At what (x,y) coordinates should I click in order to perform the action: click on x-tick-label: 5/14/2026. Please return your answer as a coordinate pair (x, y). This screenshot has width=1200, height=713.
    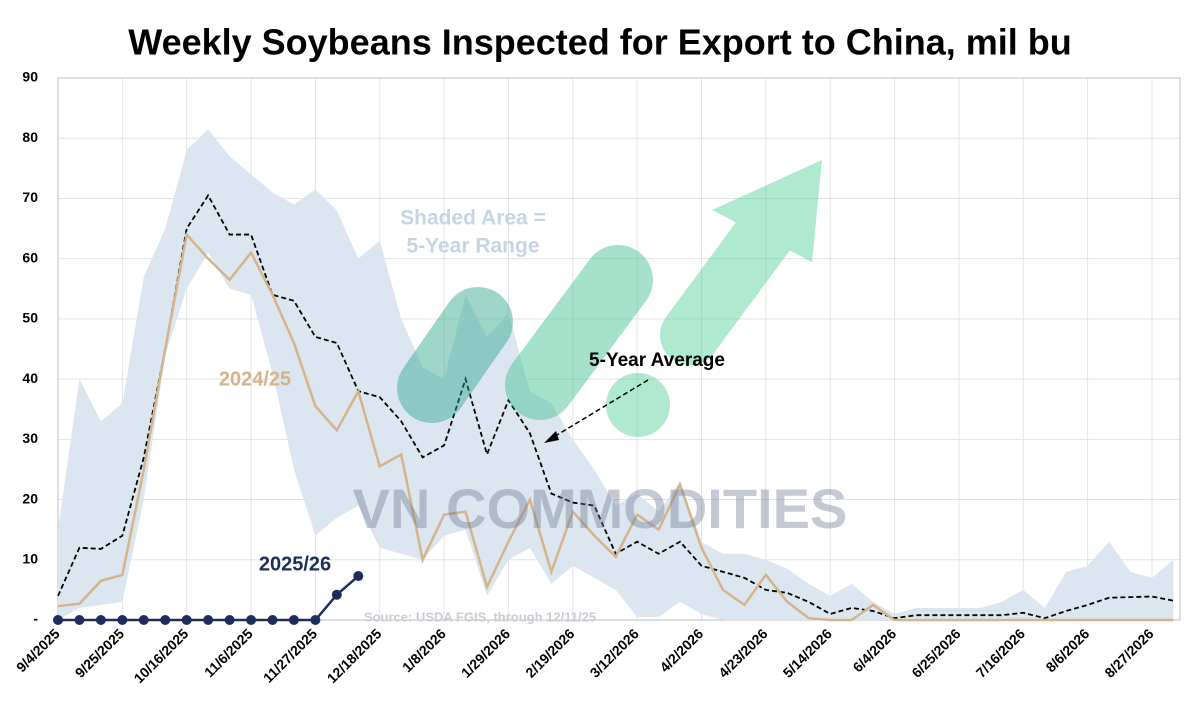
    Looking at the image, I should click on (808, 653).